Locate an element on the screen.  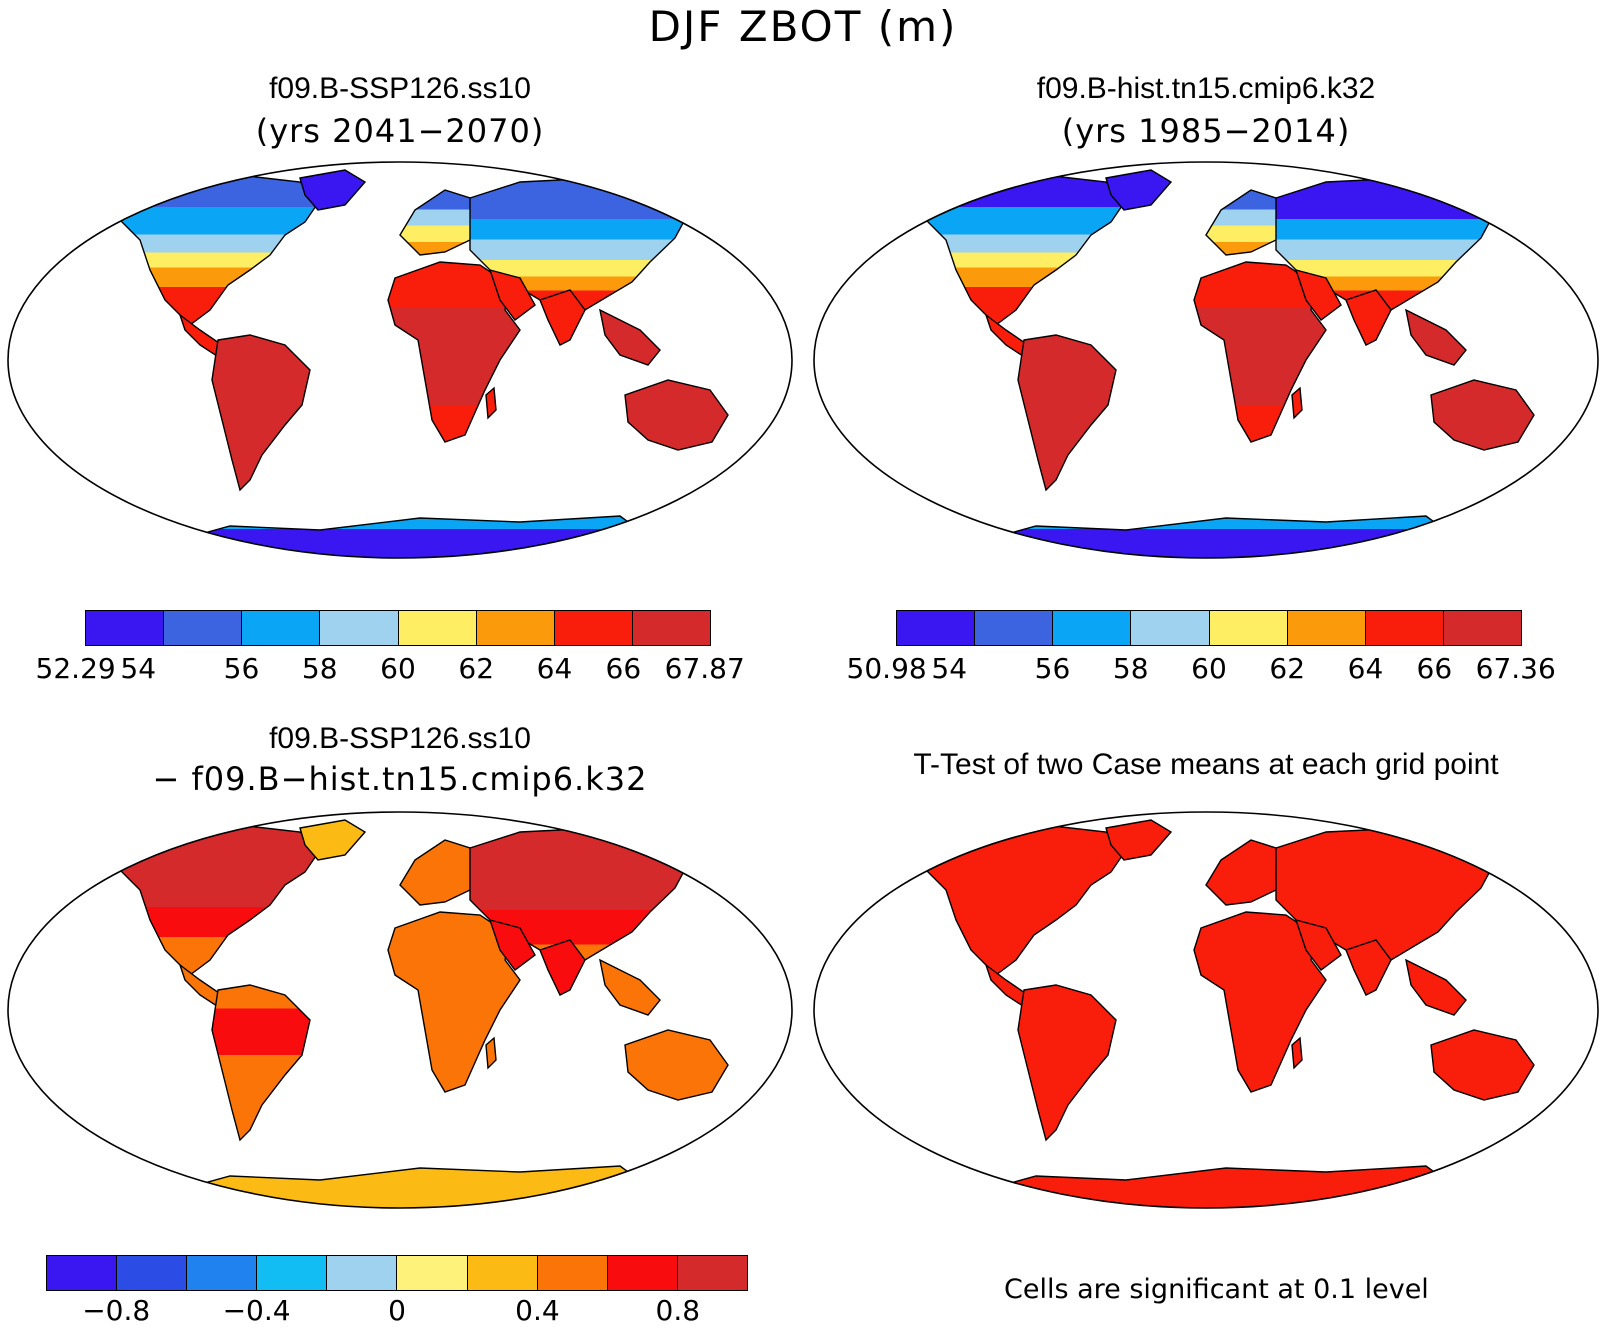
colorbar-panel3 is located at coordinates (397, 1273).